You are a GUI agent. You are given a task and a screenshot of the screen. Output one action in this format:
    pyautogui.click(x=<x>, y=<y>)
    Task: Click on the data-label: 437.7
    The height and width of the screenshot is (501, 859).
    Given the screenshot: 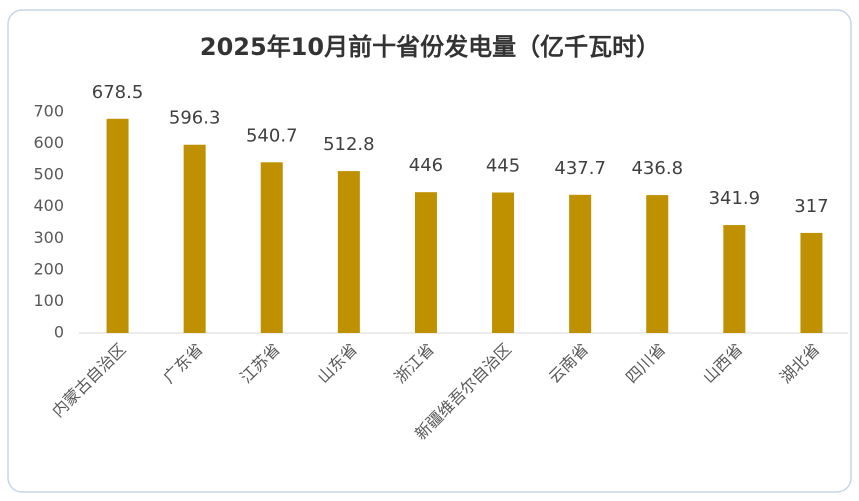 What is the action you would take?
    pyautogui.click(x=580, y=168)
    